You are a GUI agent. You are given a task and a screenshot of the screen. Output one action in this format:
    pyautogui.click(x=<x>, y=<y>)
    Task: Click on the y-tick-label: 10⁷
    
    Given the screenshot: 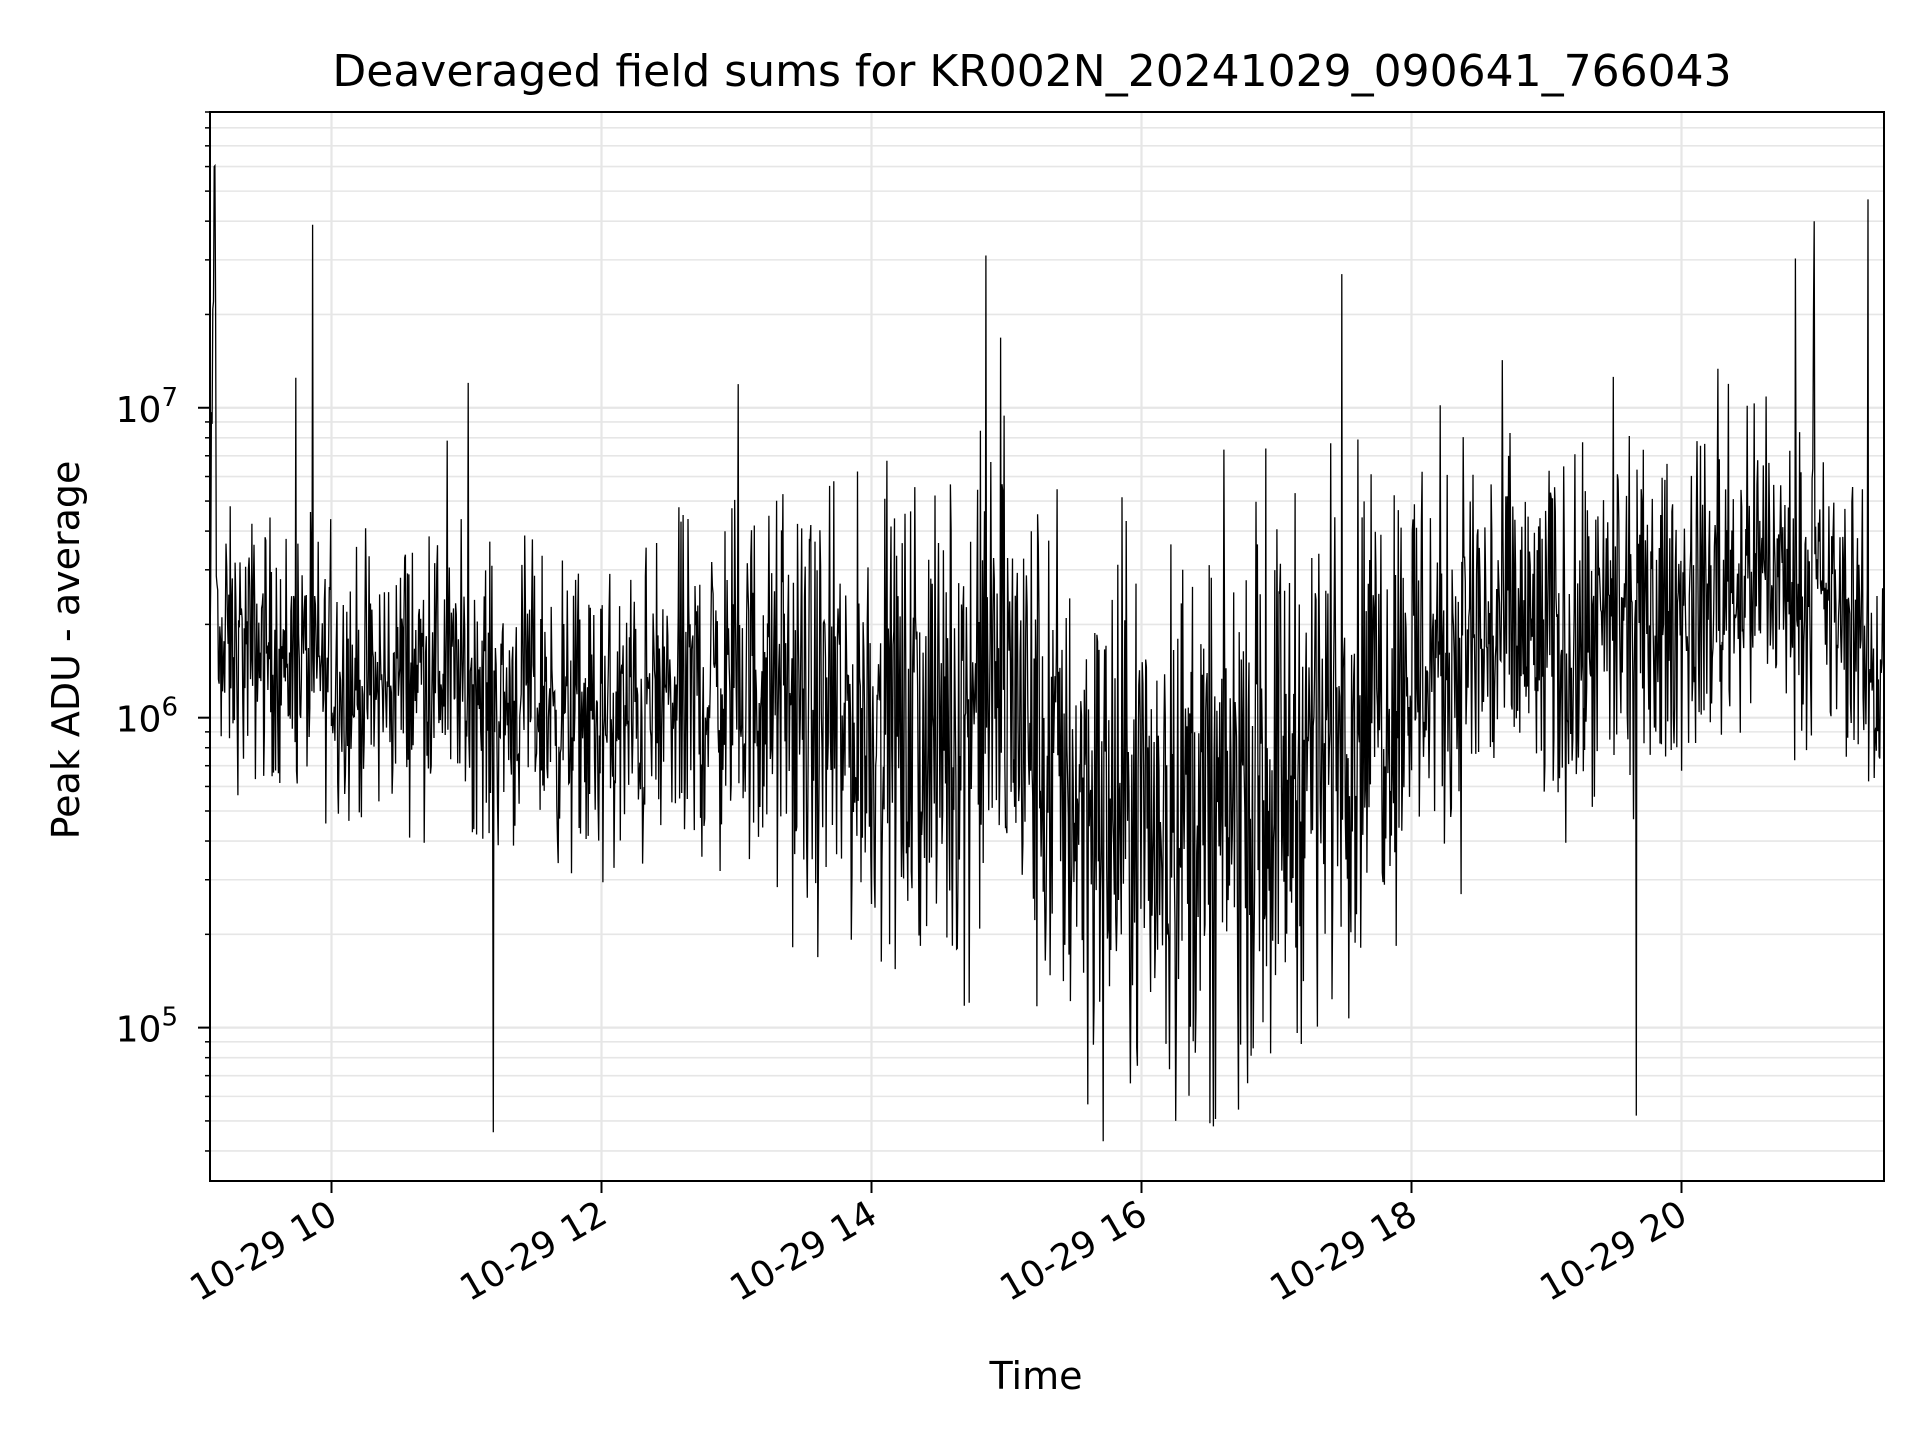 What is the action you would take?
    pyautogui.click(x=147, y=407)
    